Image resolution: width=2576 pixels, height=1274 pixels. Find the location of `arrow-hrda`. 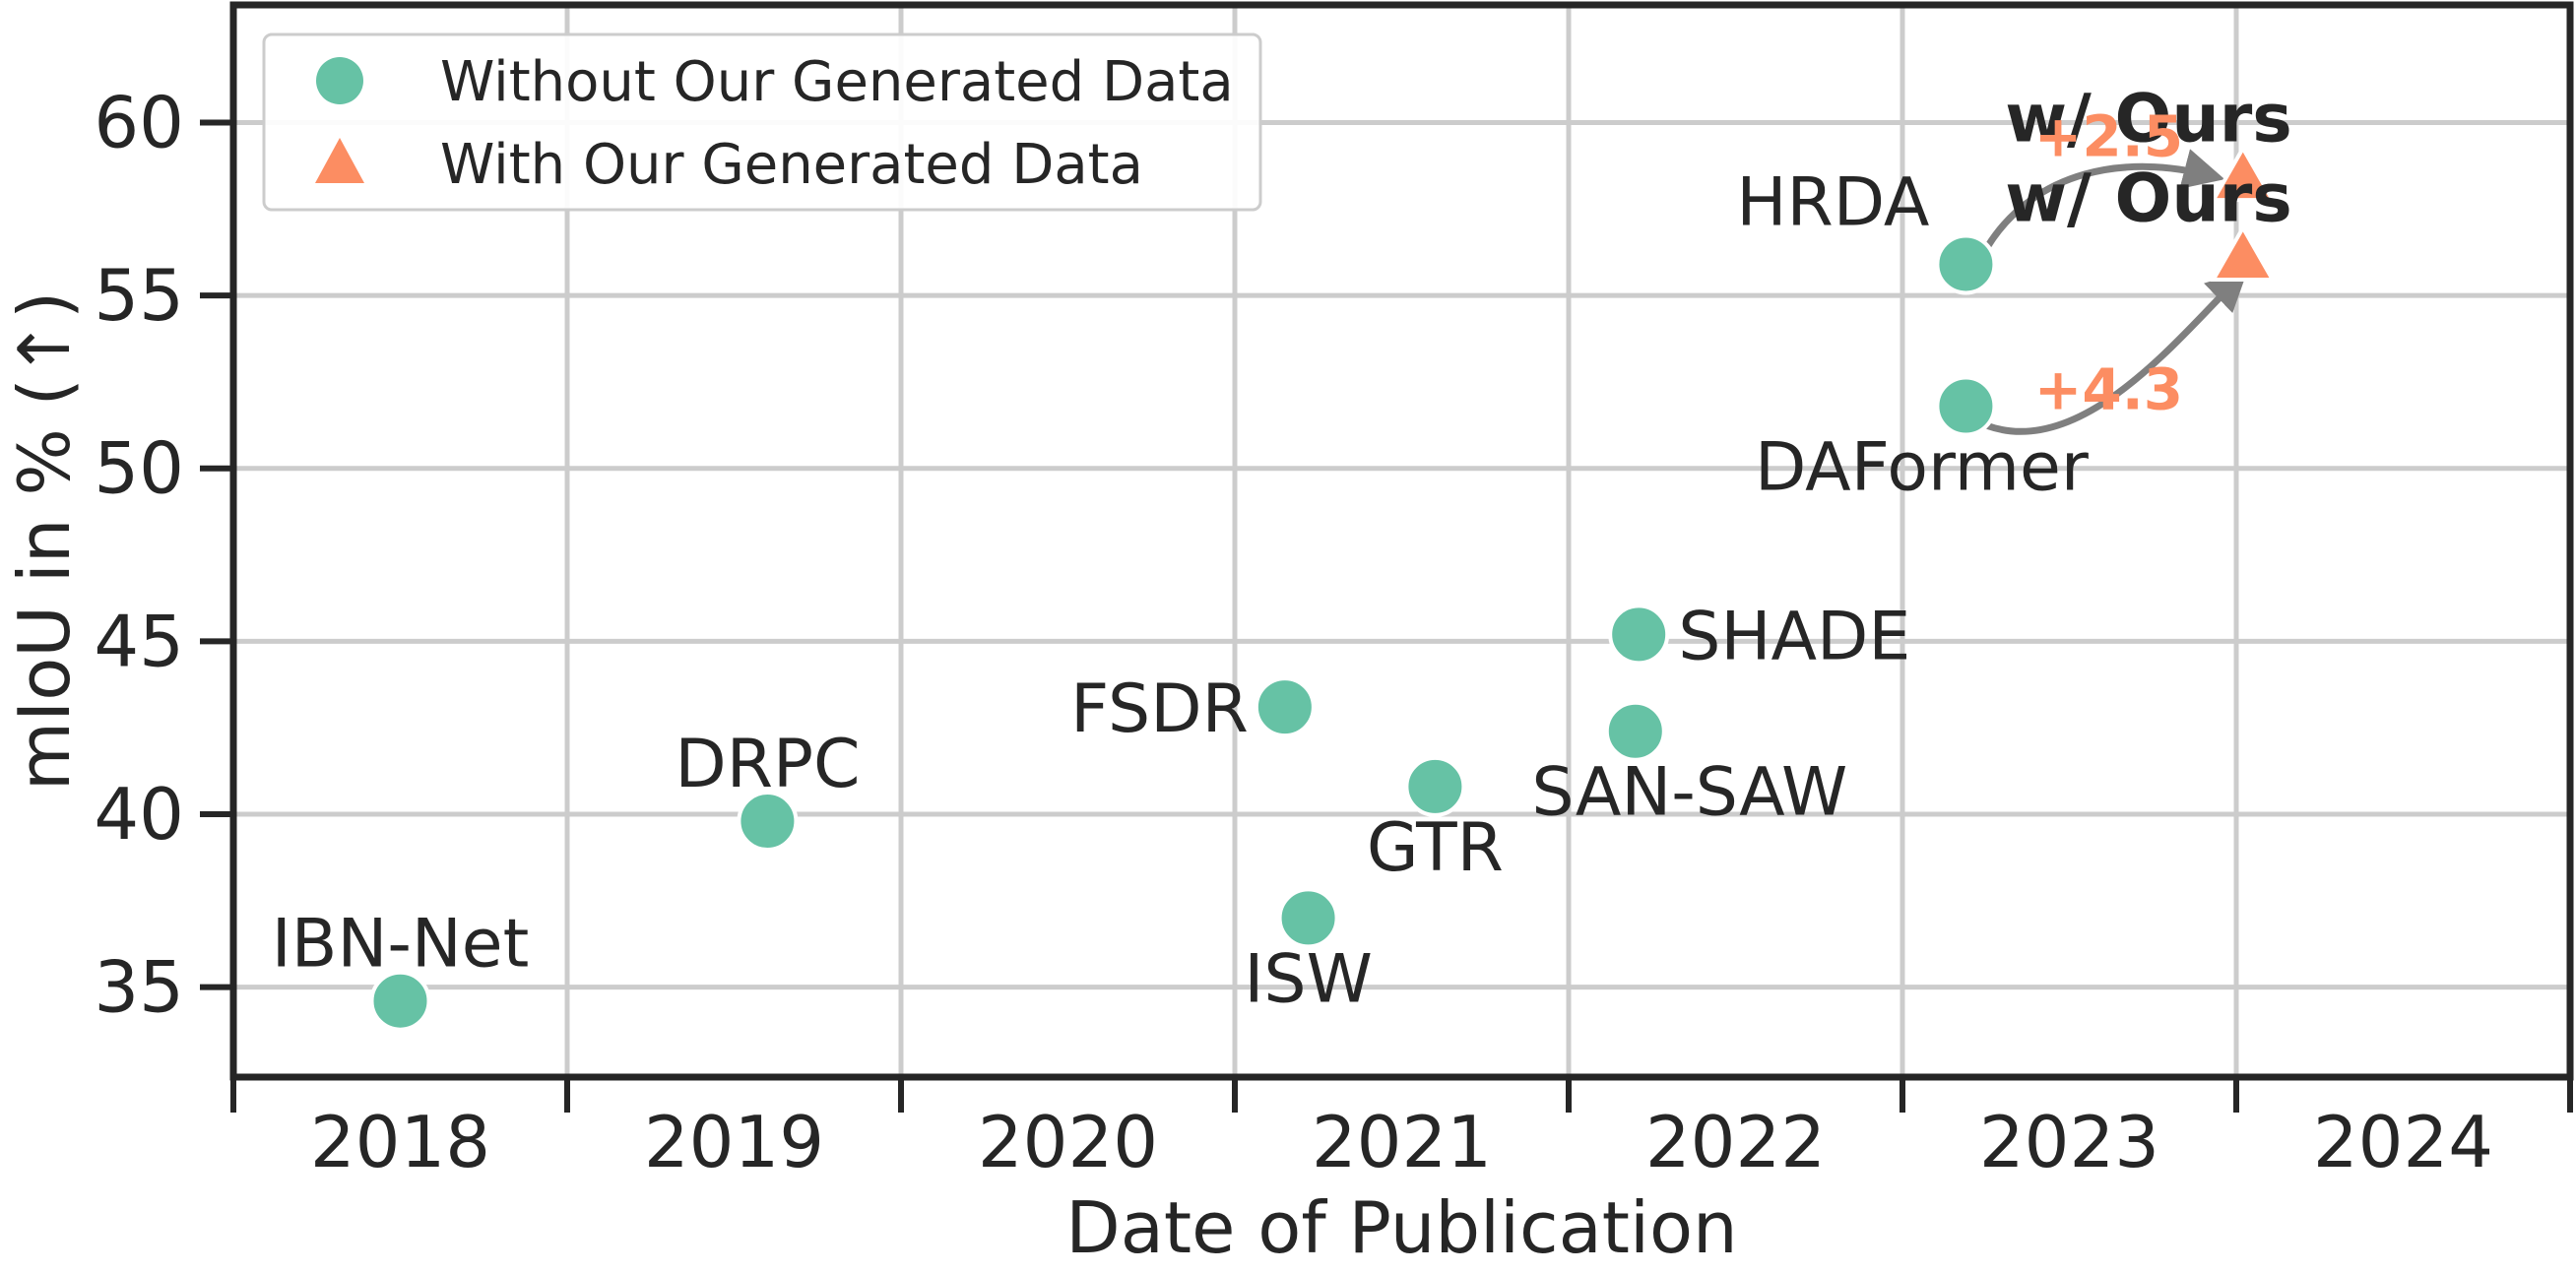

arrow-hrda is located at coordinates (2104, 199).